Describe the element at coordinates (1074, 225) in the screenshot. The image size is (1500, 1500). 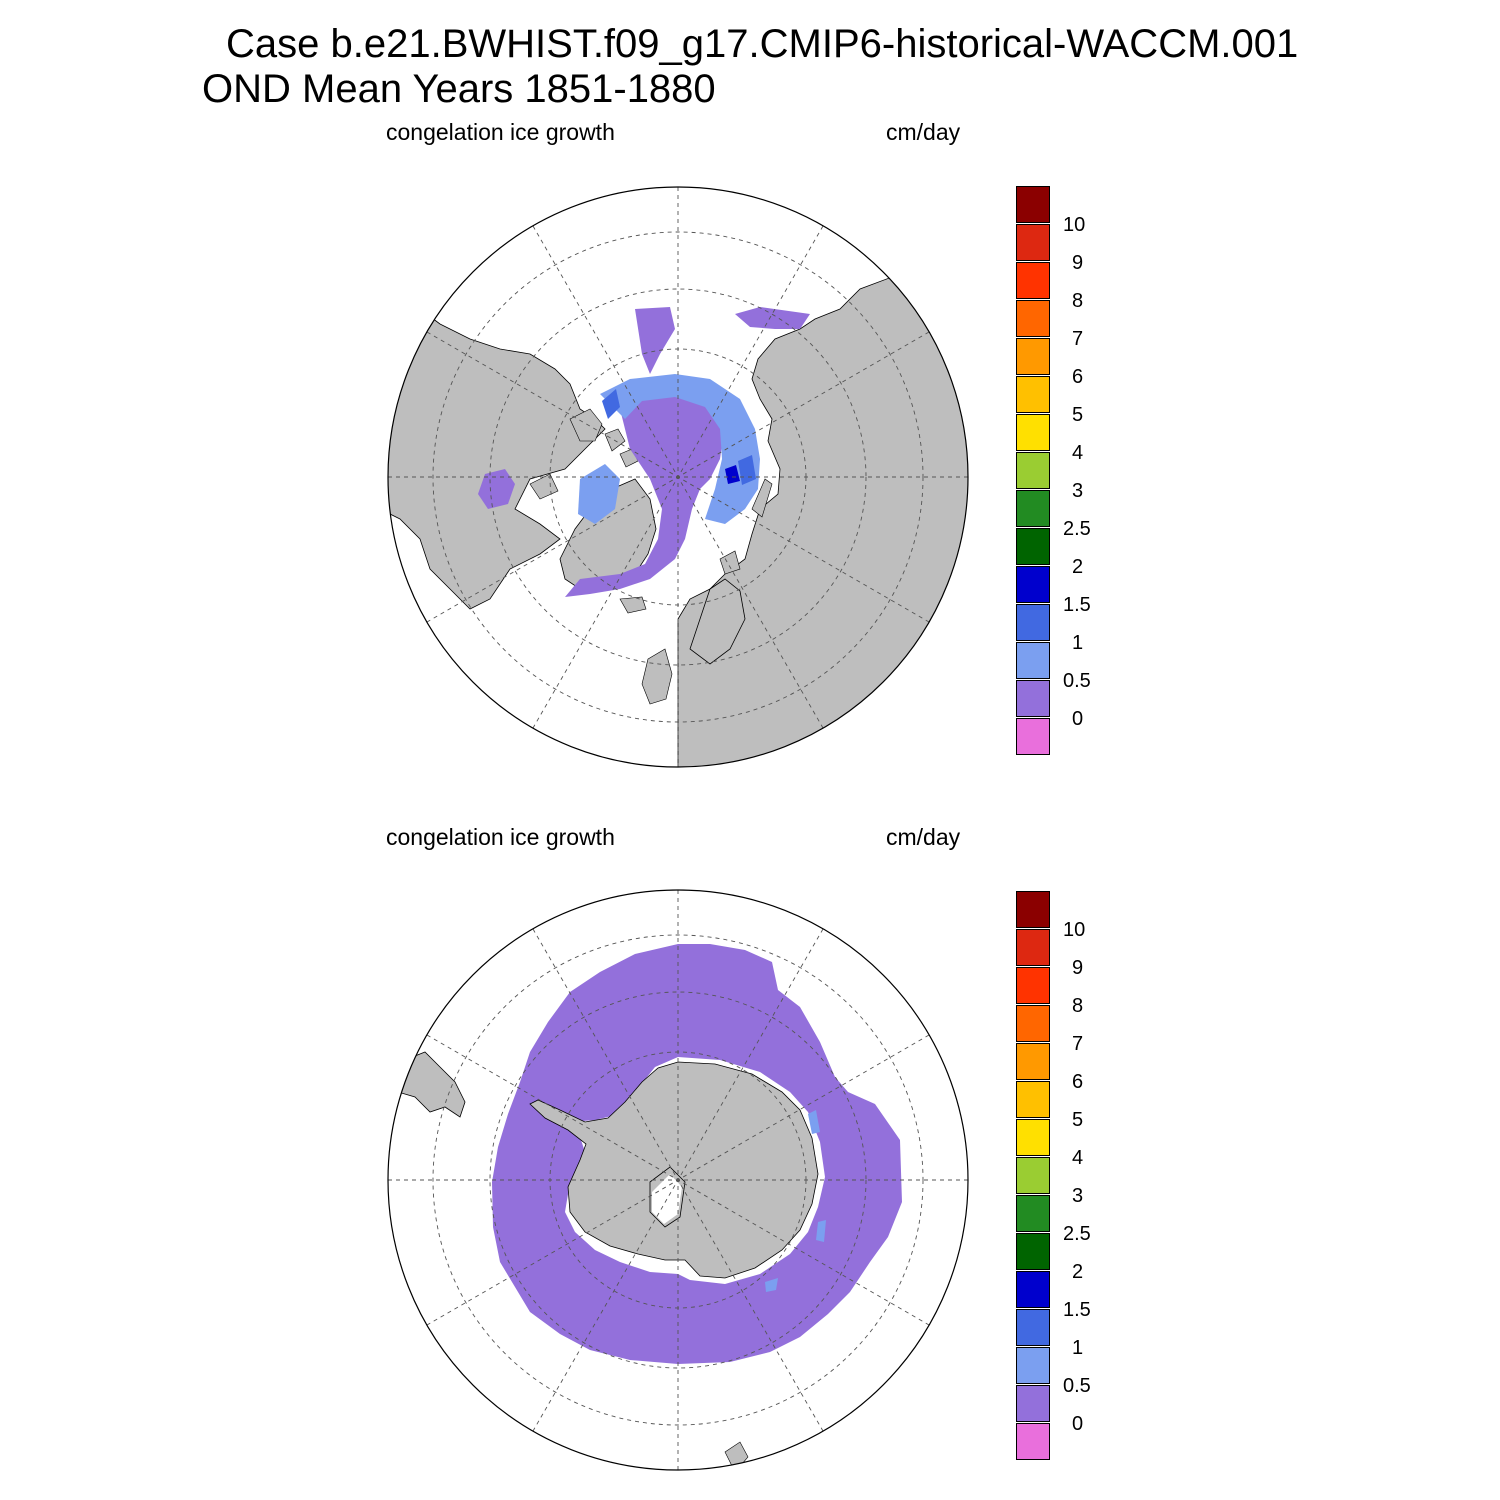
I see `north-colorbar-tick-10: 10` at that location.